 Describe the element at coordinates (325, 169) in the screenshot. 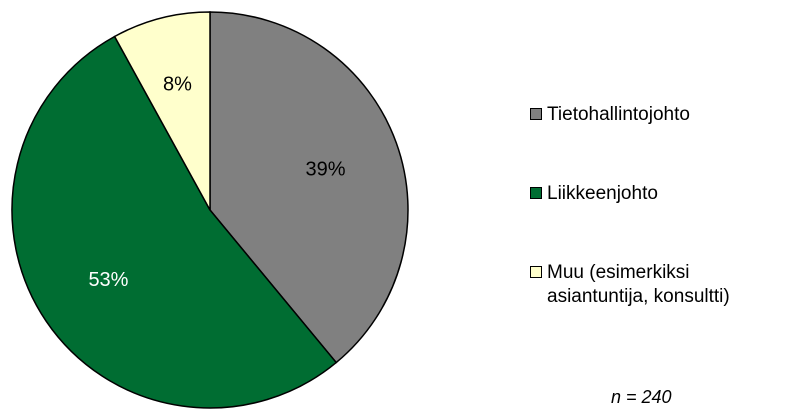

I see `data-label-tietohallintojohto: 39%` at that location.